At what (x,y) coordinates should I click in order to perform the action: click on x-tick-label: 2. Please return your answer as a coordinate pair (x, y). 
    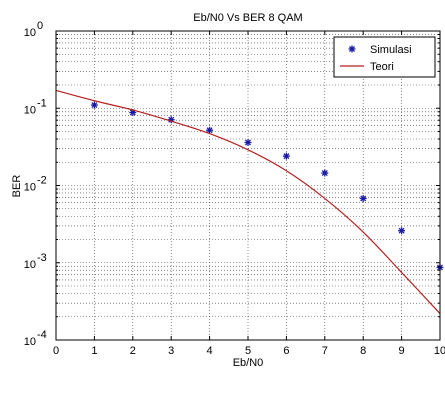
    Looking at the image, I should click on (133, 351).